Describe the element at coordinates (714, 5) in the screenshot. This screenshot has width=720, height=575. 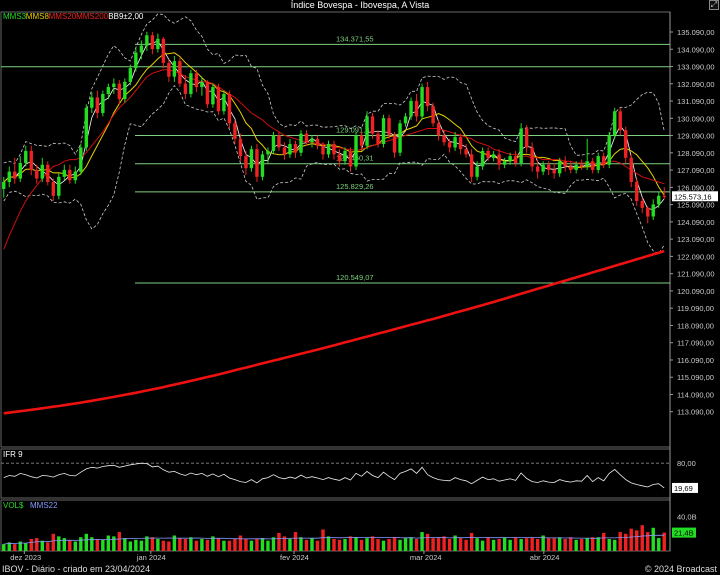
I see `maximize-icon: ⤢` at that location.